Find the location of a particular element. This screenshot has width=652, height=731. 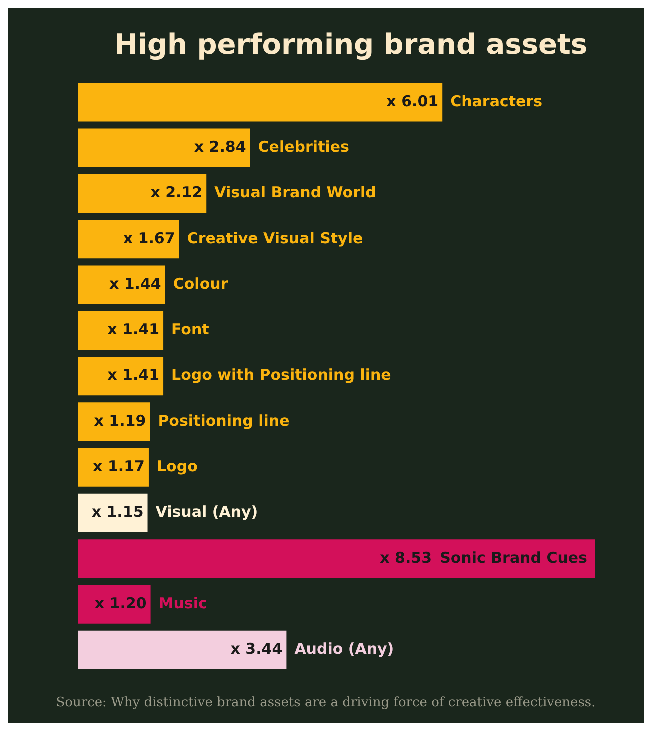

data-label: x 1.17 is located at coordinates (119, 466).